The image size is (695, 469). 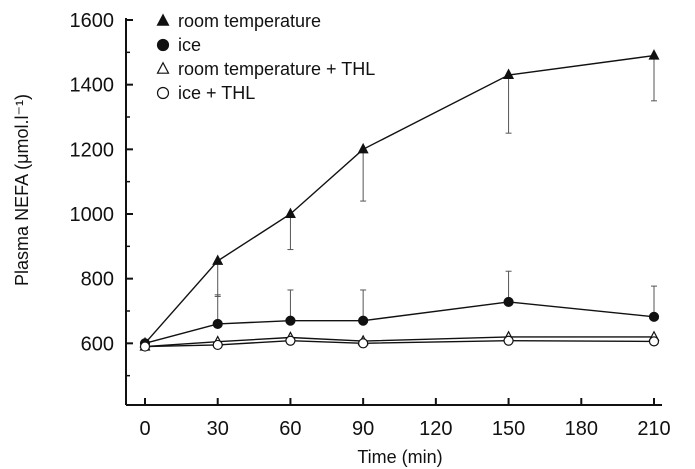 I want to click on x-tick-label: 120, so click(x=435, y=429).